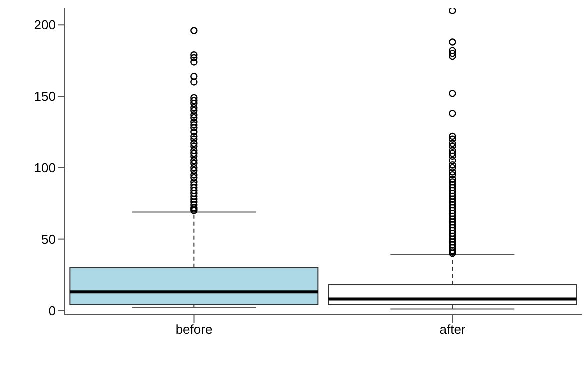 Image resolution: width=588 pixels, height=365 pixels. Describe the element at coordinates (45, 25) in the screenshot. I see `y-tick-label: 200` at that location.